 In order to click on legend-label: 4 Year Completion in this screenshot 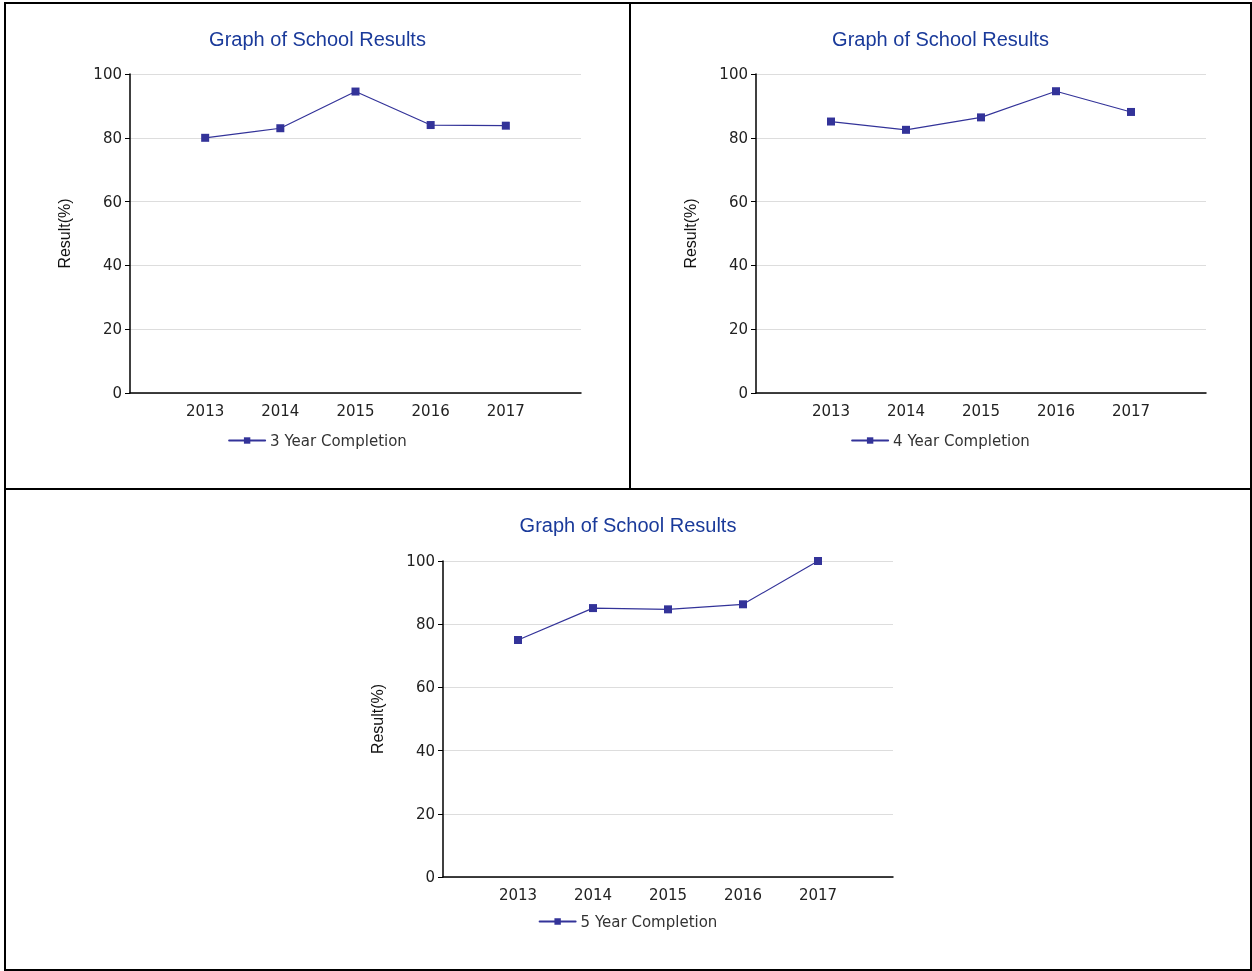, I will do `click(961, 440)`.